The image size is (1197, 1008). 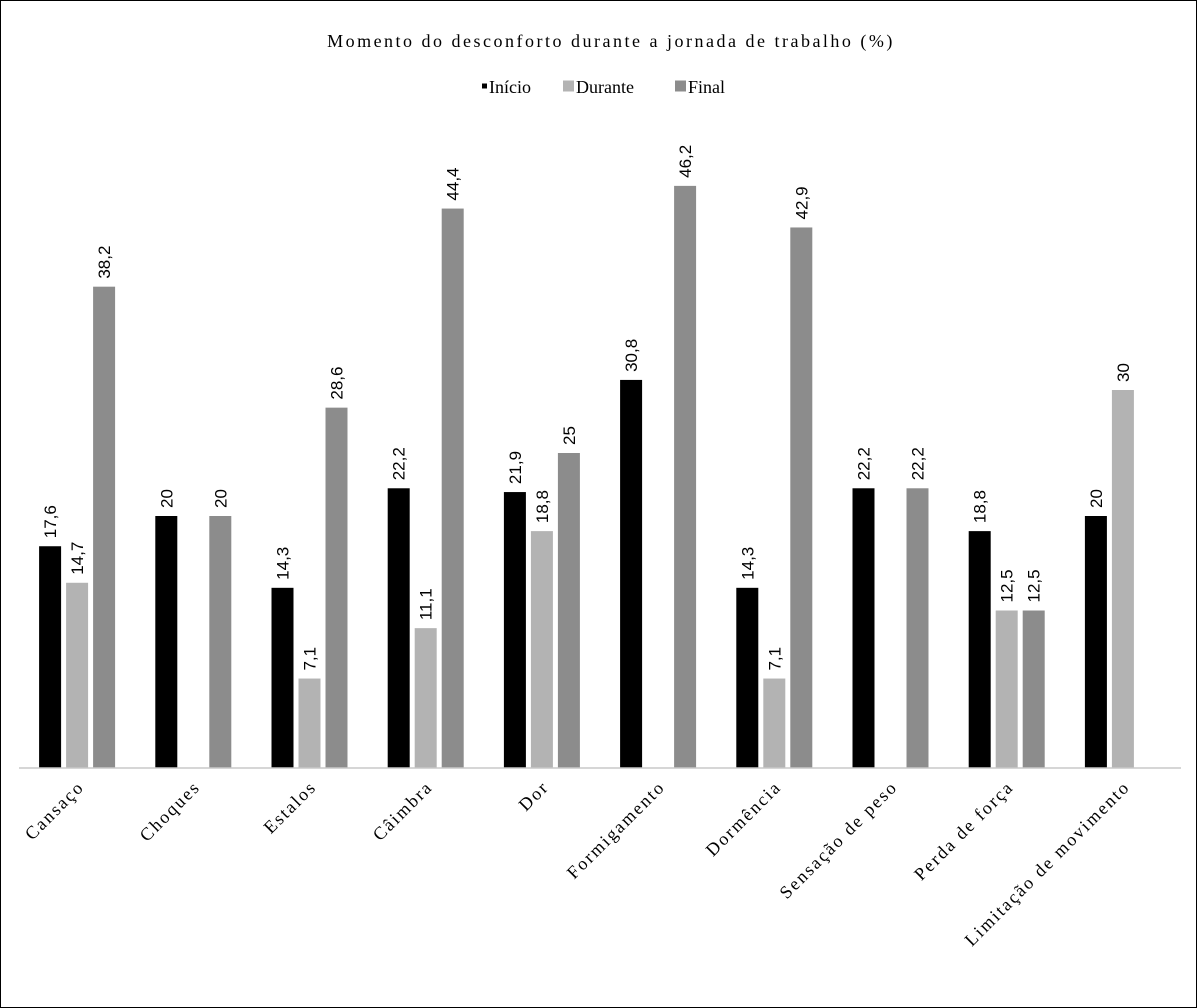 What do you see at coordinates (863, 628) in the screenshot?
I see `bar-inicio-sensacao-de-peso` at bounding box center [863, 628].